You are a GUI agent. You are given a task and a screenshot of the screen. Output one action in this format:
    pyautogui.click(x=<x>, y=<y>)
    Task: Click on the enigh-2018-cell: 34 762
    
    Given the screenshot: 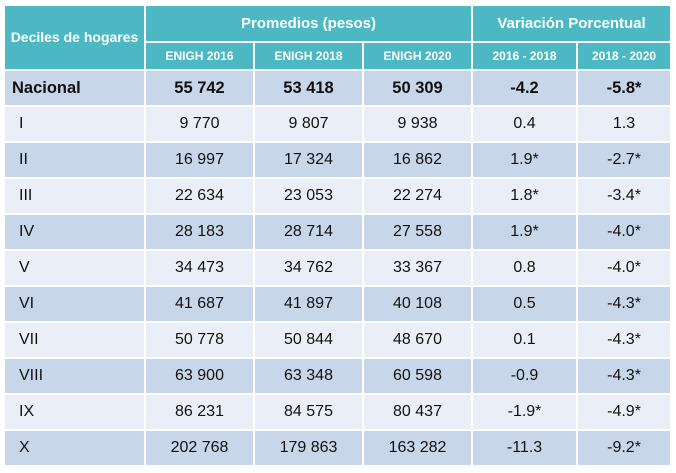 What is the action you would take?
    pyautogui.click(x=308, y=268)
    